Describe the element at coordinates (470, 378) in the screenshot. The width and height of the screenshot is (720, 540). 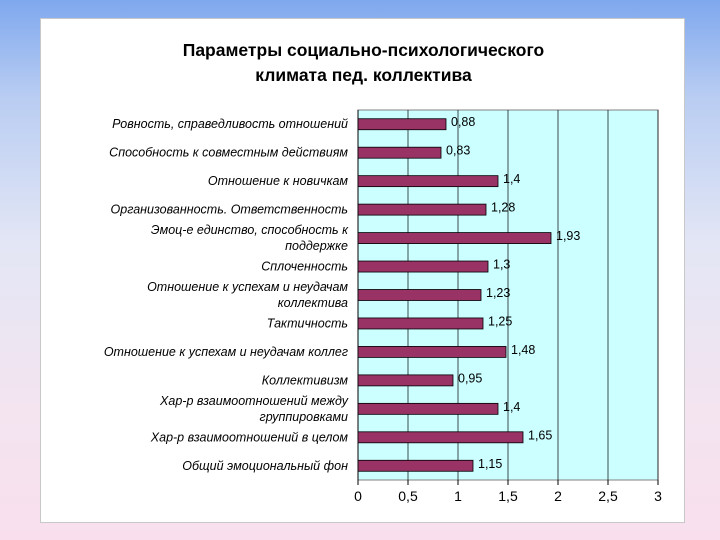
I see `data-label: 0,95` at that location.